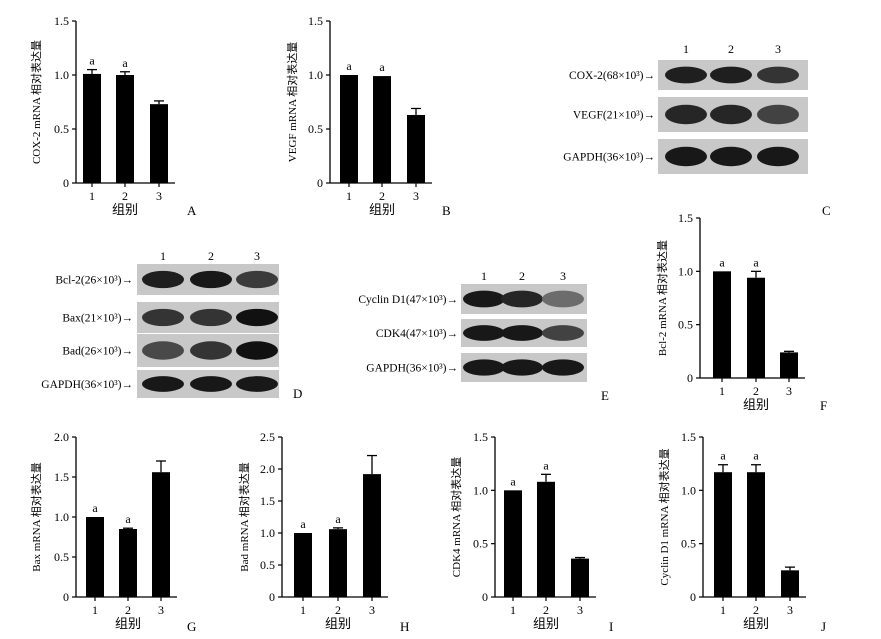 This screenshot has width=881, height=639. Describe the element at coordinates (823, 626) in the screenshot. I see `panel-label: J` at that location.